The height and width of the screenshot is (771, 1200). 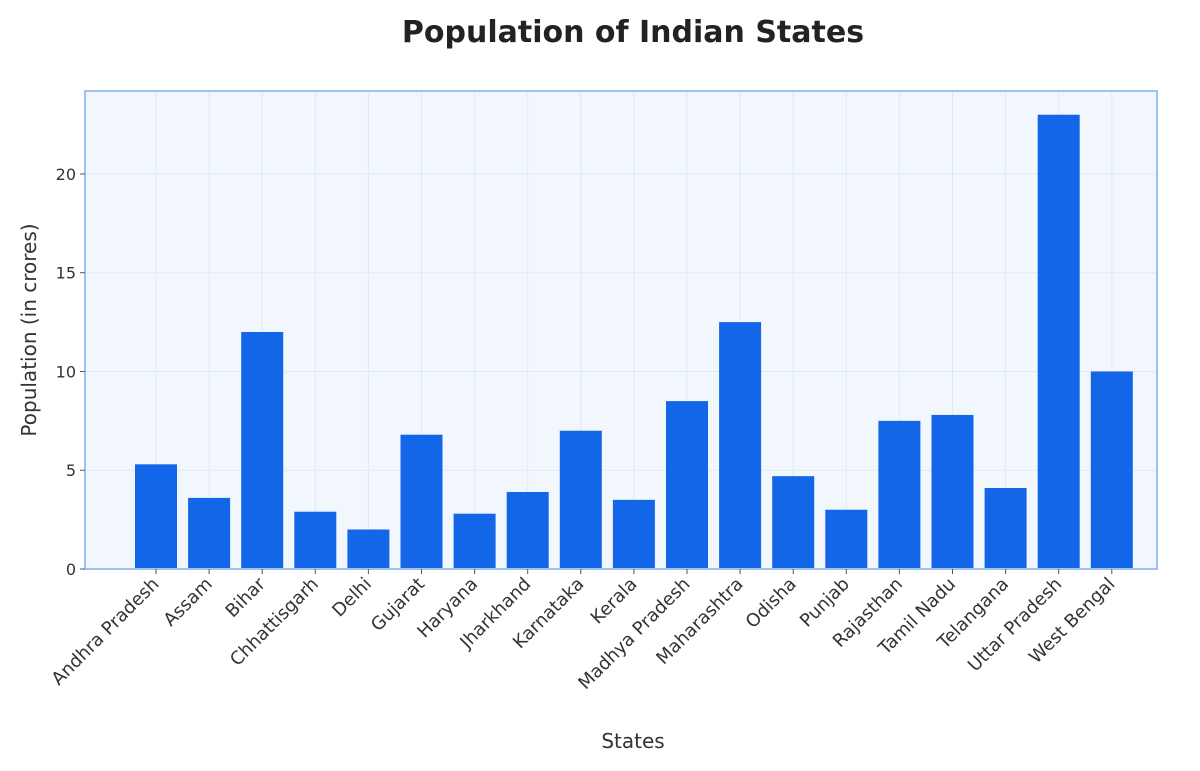 I want to click on x-axis-label: States, so click(x=632, y=741).